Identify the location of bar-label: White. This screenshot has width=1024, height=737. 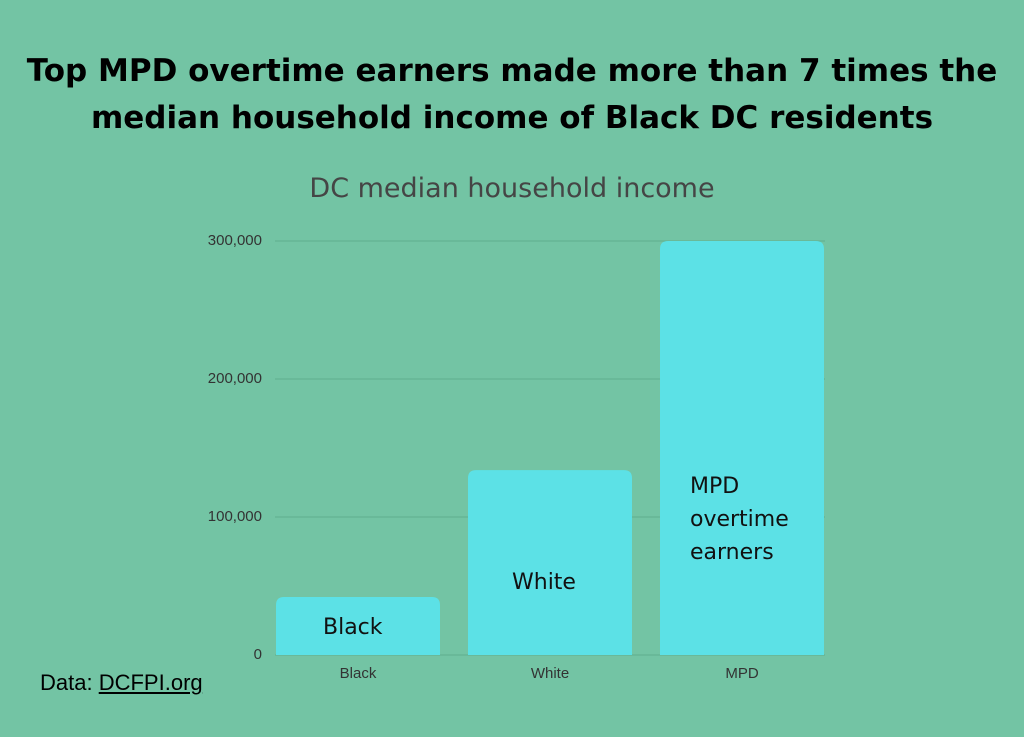
(544, 583).